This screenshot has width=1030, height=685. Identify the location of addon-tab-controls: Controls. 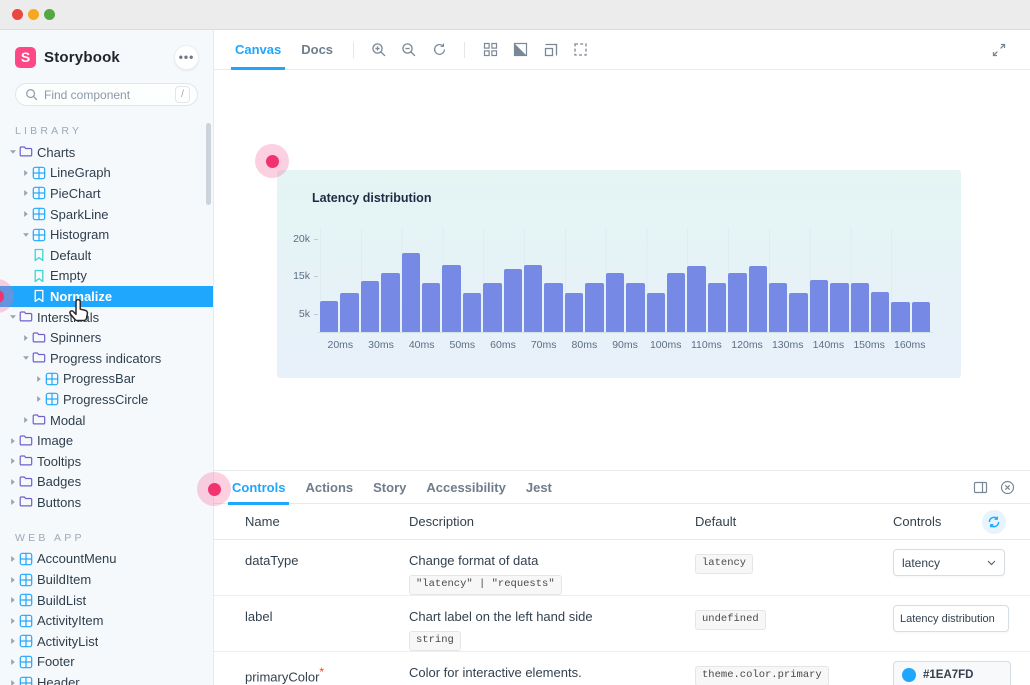
(258, 488).